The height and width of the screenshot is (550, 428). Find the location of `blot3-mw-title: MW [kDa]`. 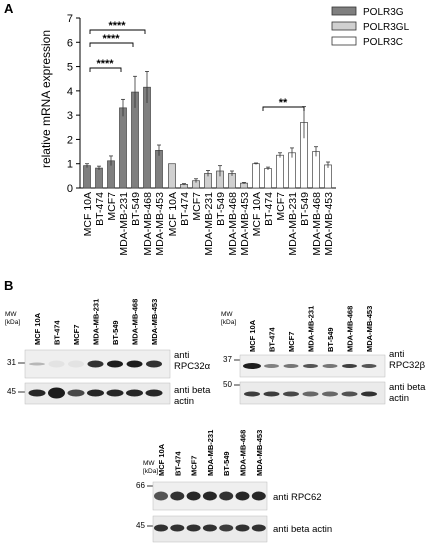

blot3-mw-title: MW [kDa] is located at coordinates (150, 467).